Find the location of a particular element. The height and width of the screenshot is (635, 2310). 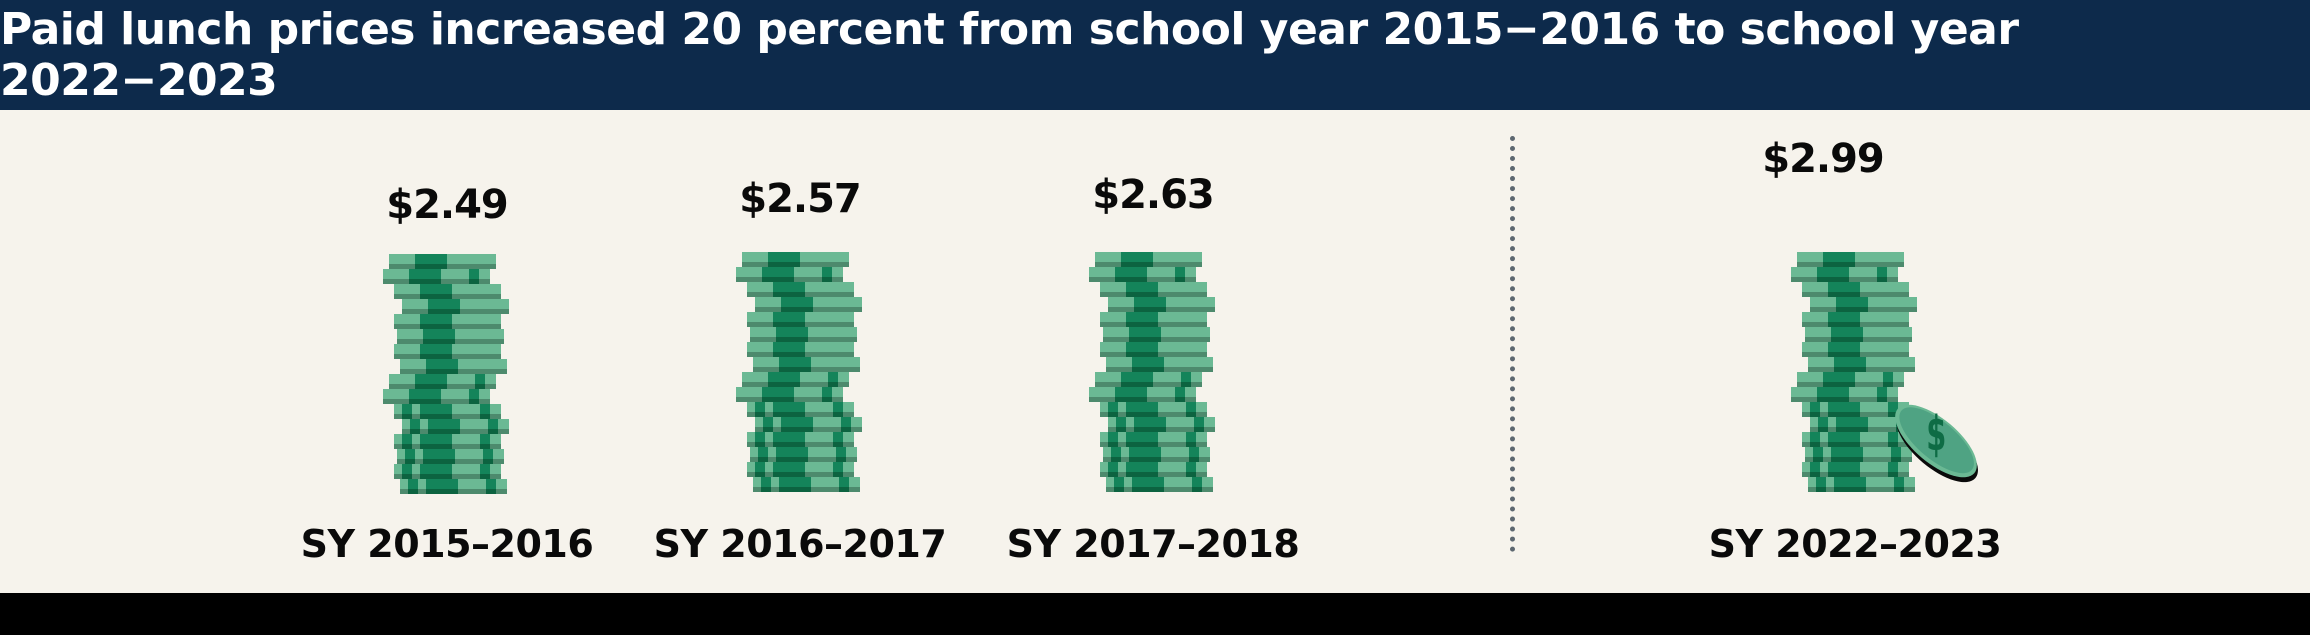

dollar-coin-icon: $ is located at coordinates (1936, 443).